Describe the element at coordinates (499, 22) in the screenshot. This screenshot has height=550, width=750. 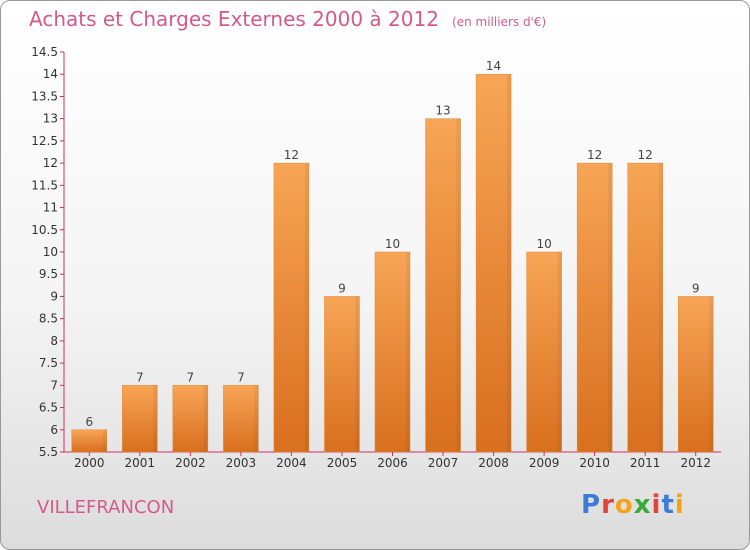
I see `chart-unit: (en milliers d'€)` at that location.